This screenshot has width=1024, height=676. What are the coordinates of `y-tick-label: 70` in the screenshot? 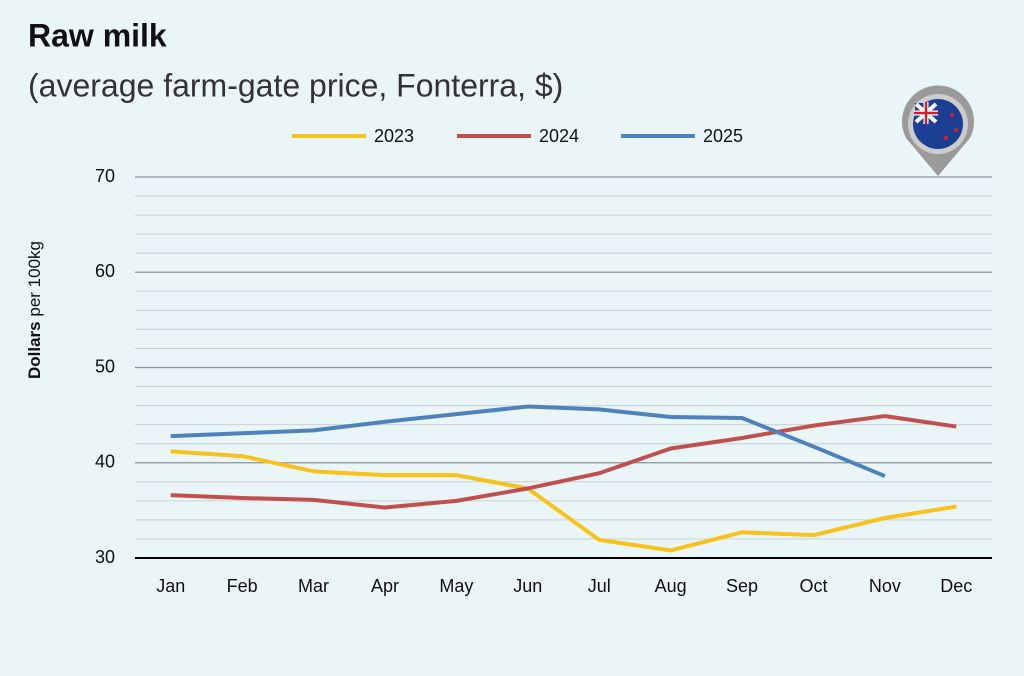 It's located at (105, 176).